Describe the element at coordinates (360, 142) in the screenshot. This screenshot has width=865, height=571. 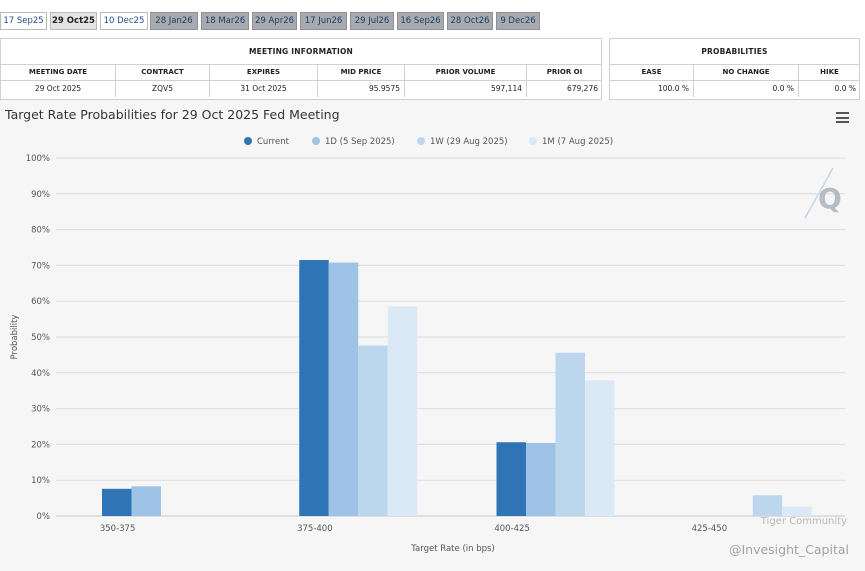
I see `legend-label: 1D (5 Sep 2025)` at that location.